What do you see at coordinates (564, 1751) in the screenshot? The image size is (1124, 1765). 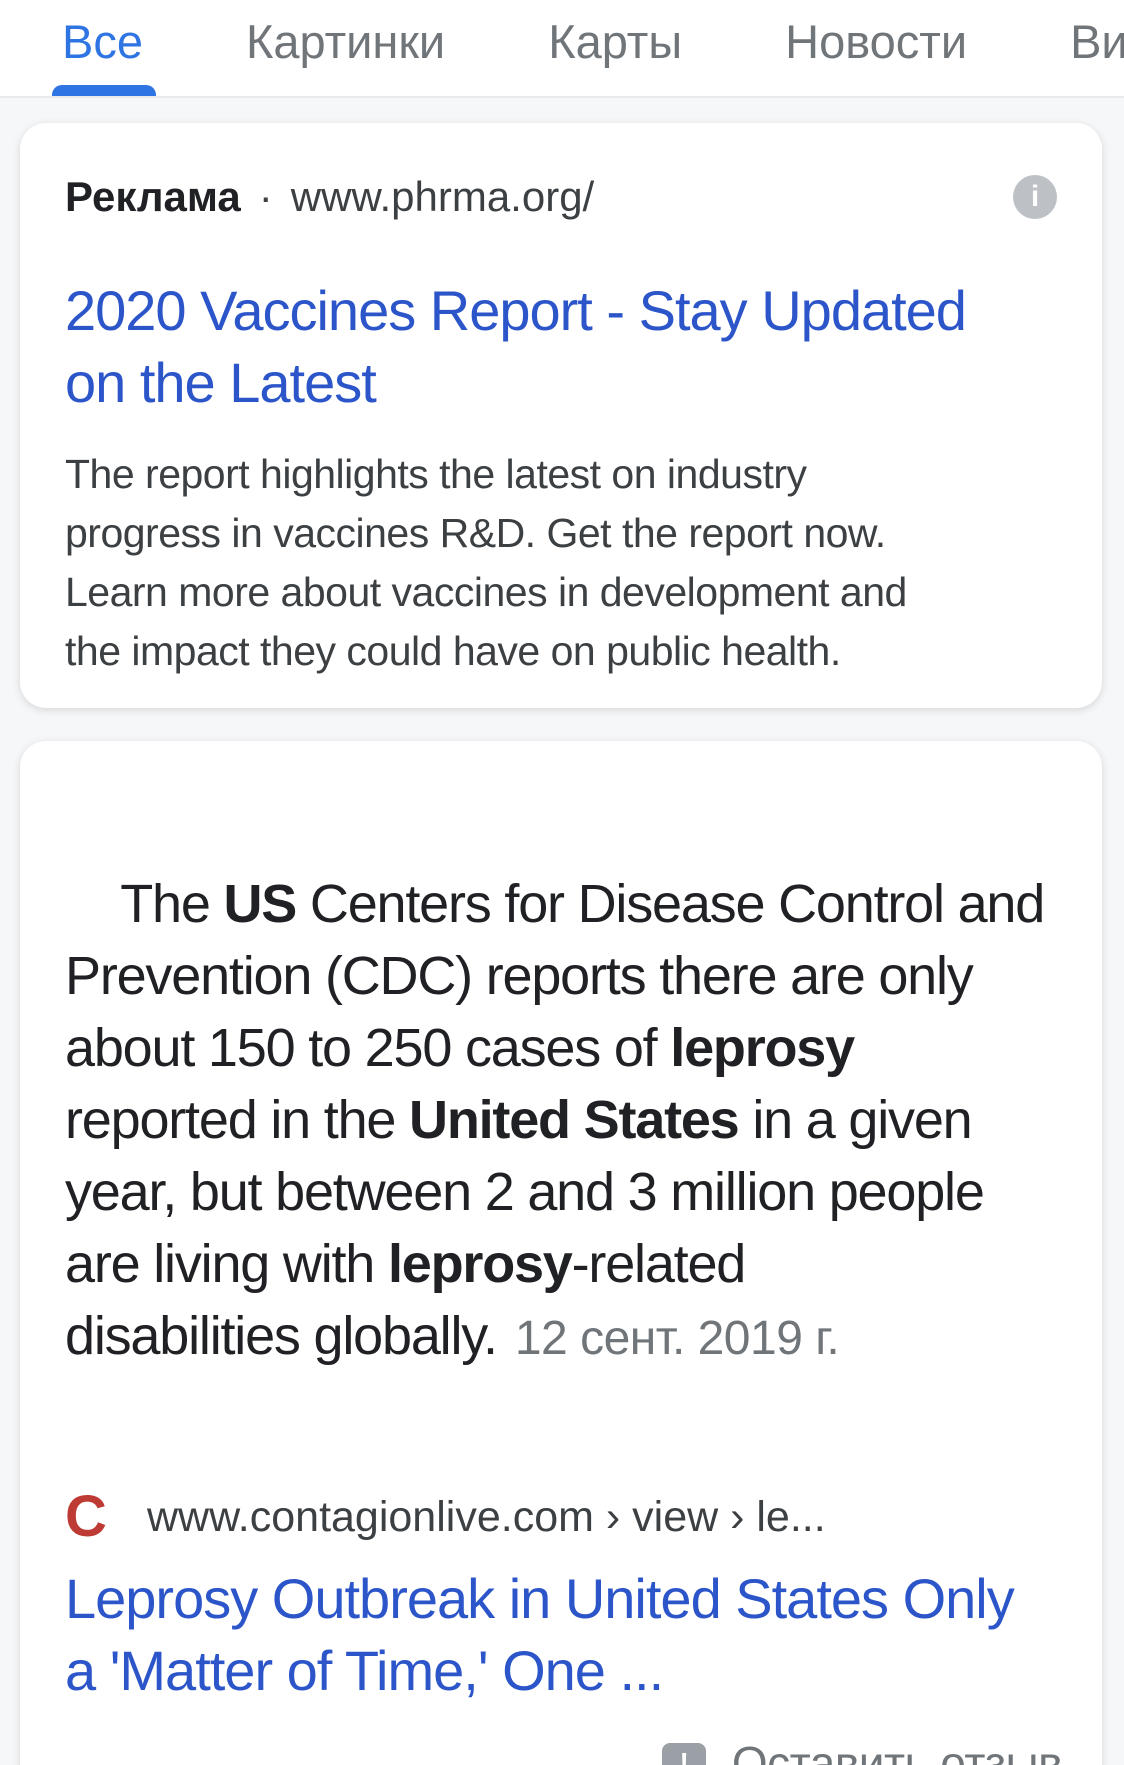 I see `feedback-row: ! Оставить отзыв` at bounding box center [564, 1751].